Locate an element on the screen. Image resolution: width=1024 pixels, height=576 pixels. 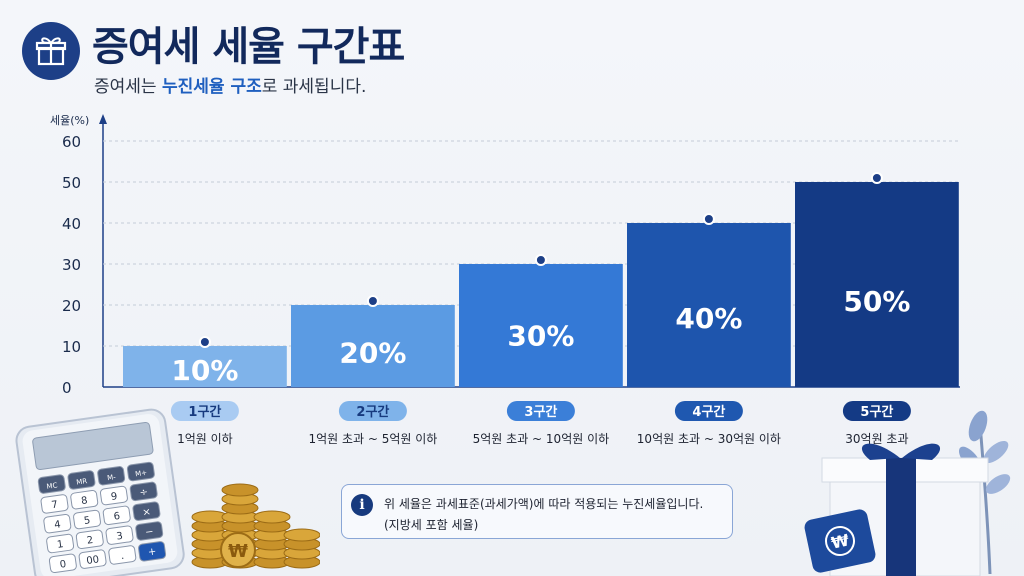
calculator-key-label: . is located at coordinates (122, 556).